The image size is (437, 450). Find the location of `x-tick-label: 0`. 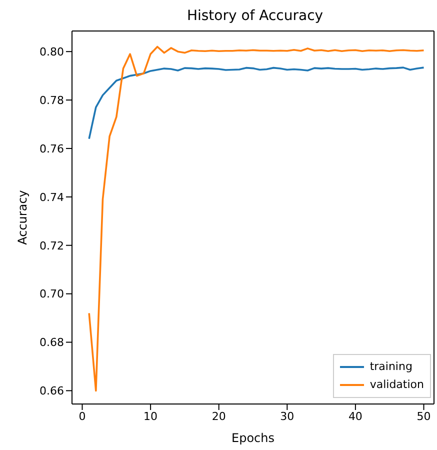

x-tick-label: 0 is located at coordinates (82, 416).